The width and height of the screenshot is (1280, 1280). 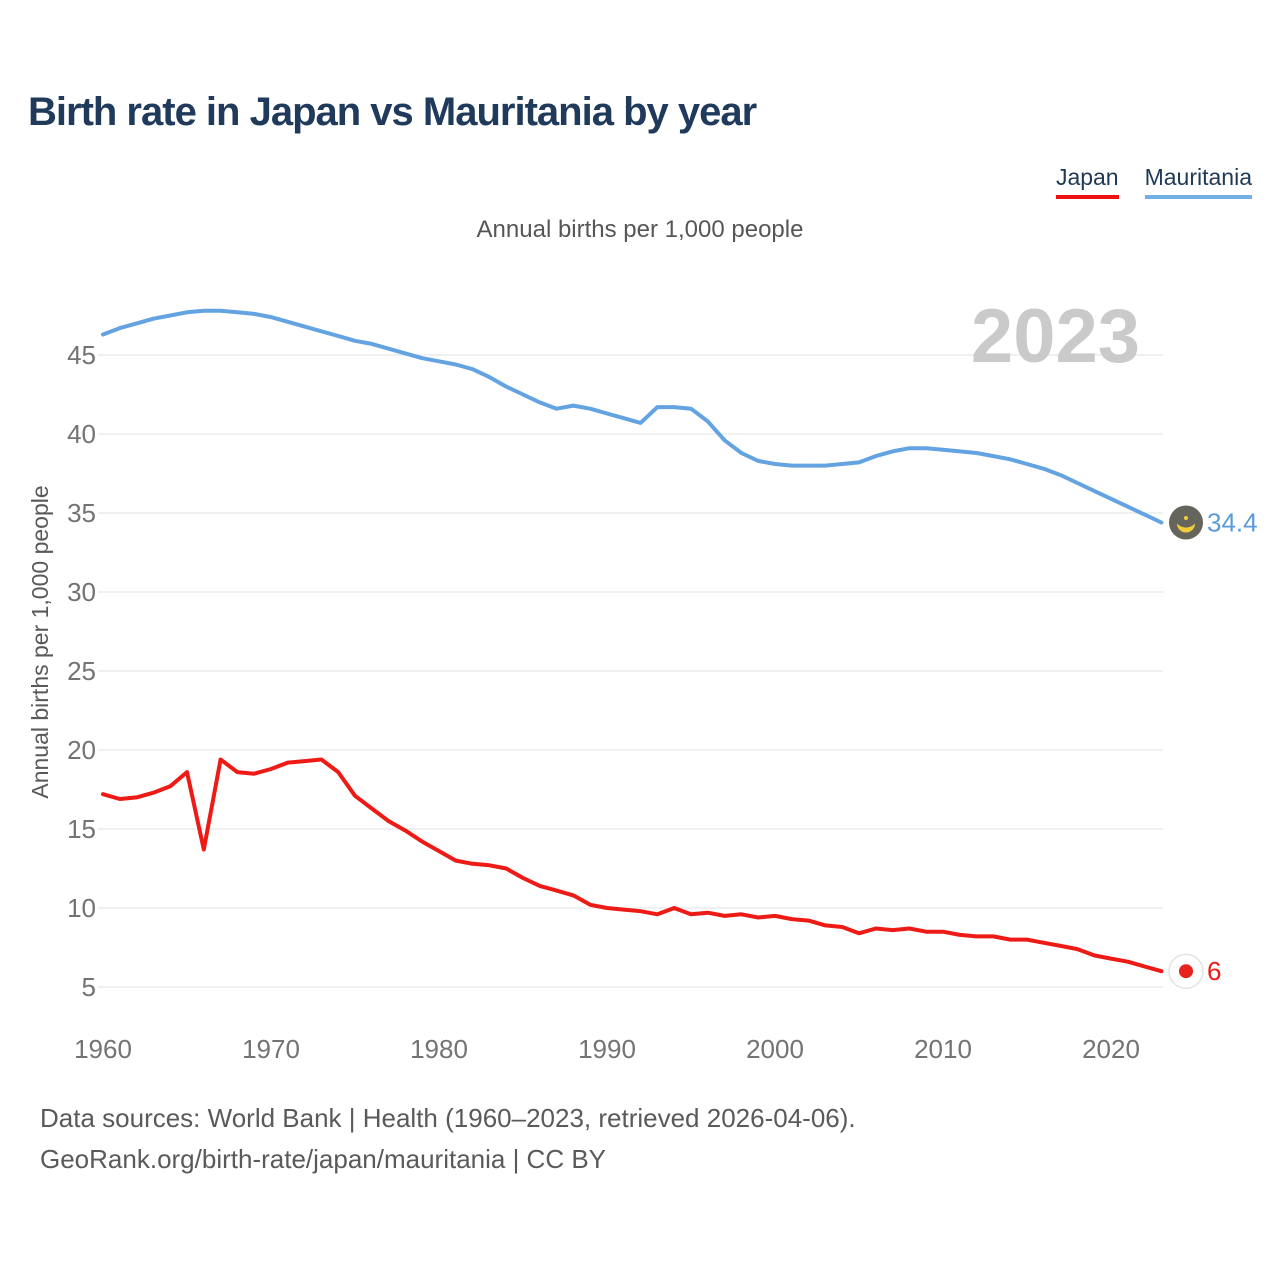 What do you see at coordinates (81, 829) in the screenshot?
I see `y-tick-label: 15` at bounding box center [81, 829].